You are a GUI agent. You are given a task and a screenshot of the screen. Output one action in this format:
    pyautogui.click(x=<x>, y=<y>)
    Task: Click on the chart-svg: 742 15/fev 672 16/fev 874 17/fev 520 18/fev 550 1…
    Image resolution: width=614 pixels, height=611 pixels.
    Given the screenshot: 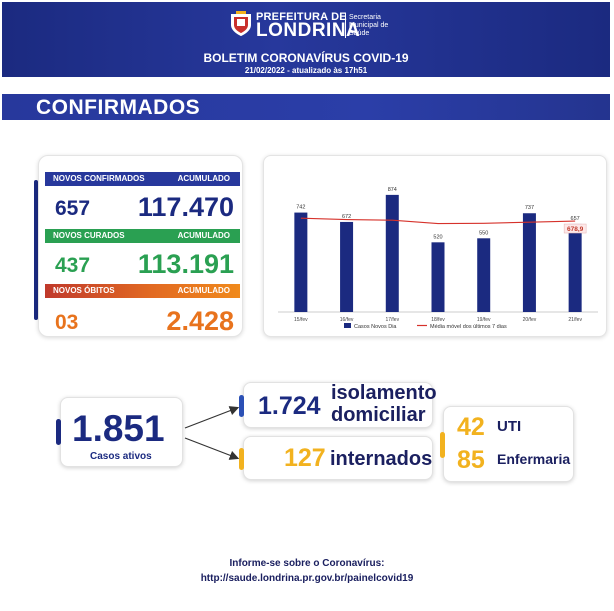 What is the action you would take?
    pyautogui.click(x=438, y=258)
    